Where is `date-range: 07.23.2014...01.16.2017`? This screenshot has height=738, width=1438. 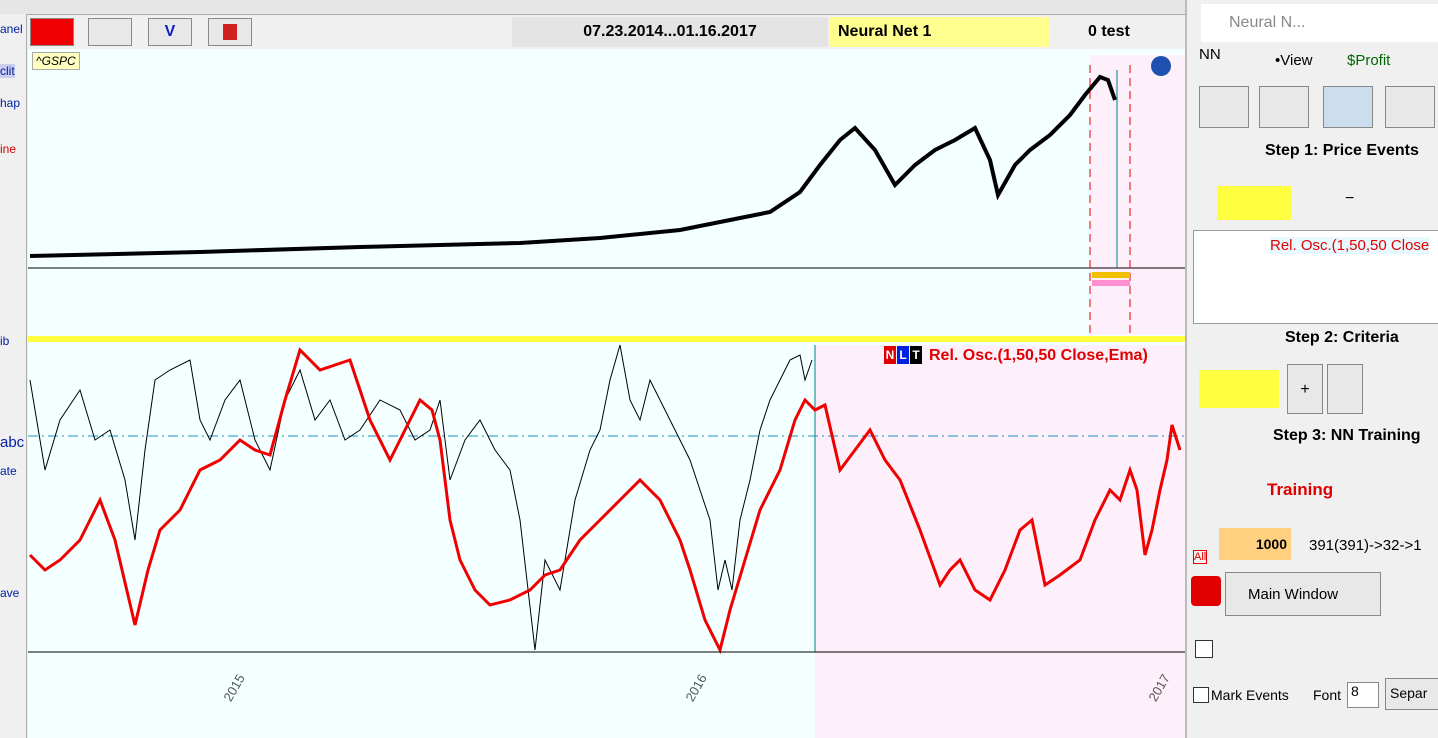
date-range: 07.23.2014...01.16.2017 is located at coordinates (670, 32).